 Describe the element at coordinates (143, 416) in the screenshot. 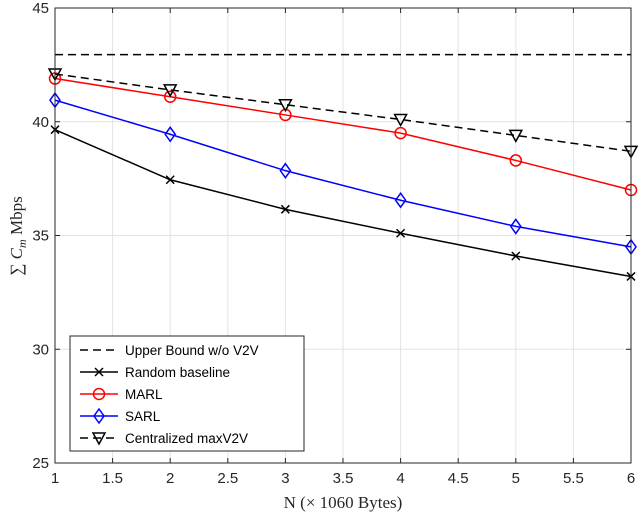

I see `legend-label: SARL` at that location.